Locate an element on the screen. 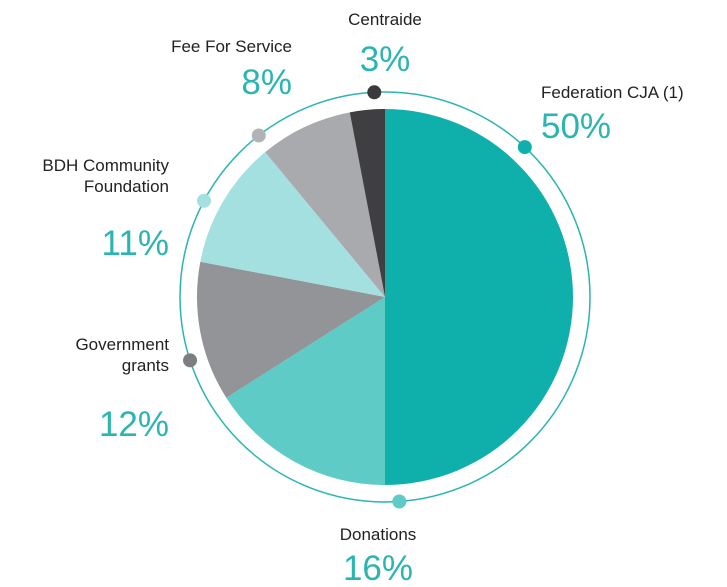 Image resolution: width=727 pixels, height=587 pixels. slice-percent-4: 8% is located at coordinates (266, 82).